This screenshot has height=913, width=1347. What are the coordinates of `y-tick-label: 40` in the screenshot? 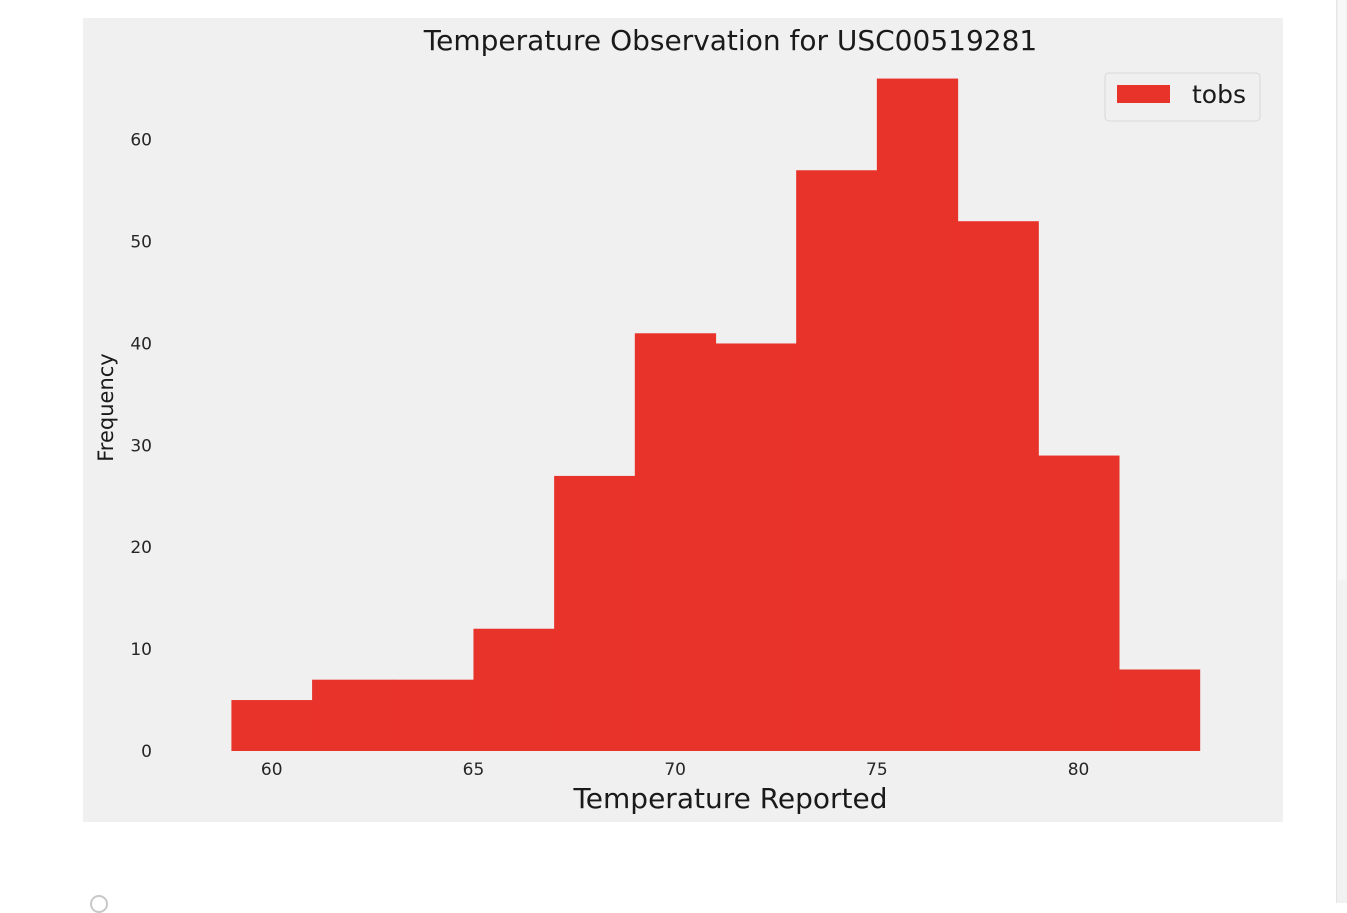 It's located at (141, 344).